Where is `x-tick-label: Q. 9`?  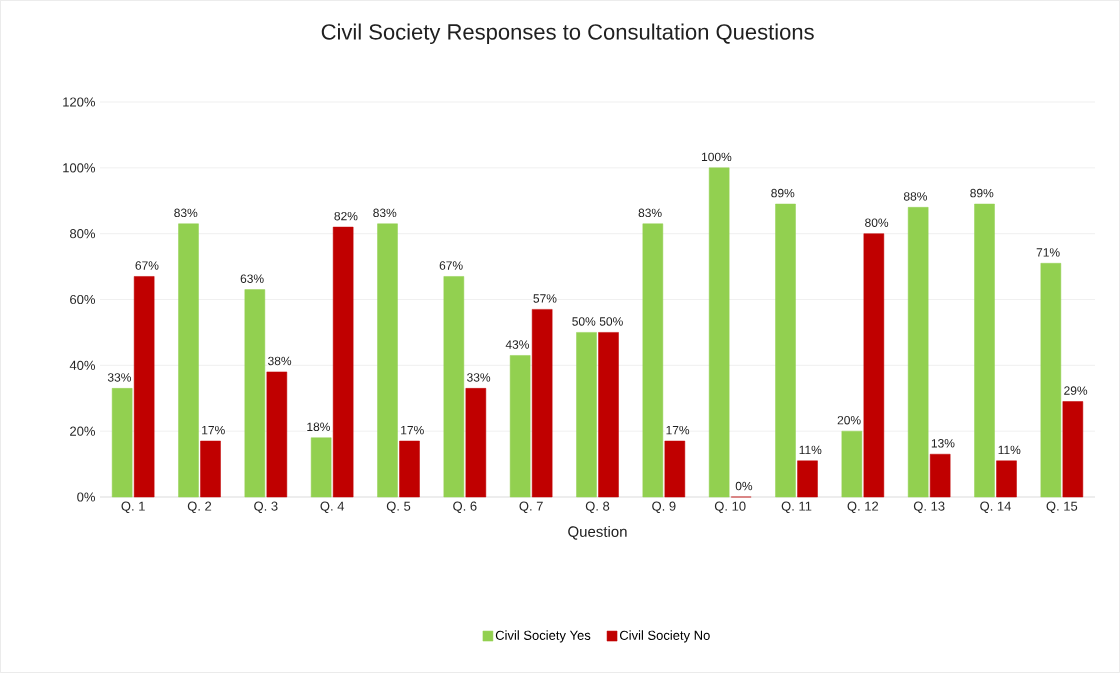
x-tick-label: Q. 9 is located at coordinates (664, 507).